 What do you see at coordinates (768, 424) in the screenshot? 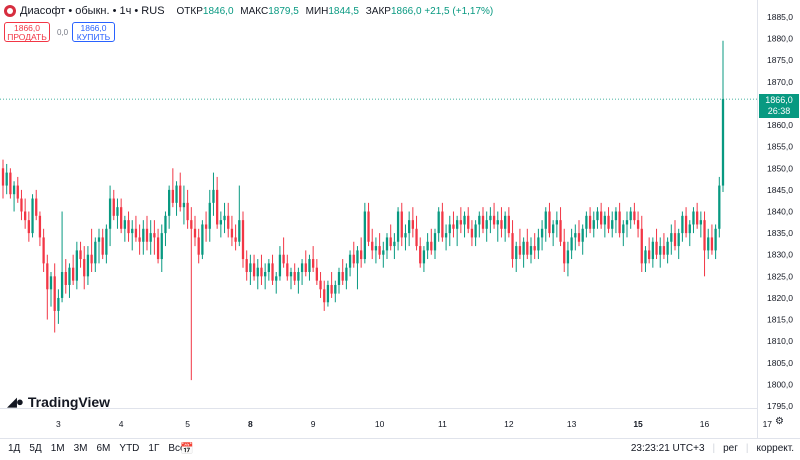
I see `x-tick-label: 17` at bounding box center [768, 424].